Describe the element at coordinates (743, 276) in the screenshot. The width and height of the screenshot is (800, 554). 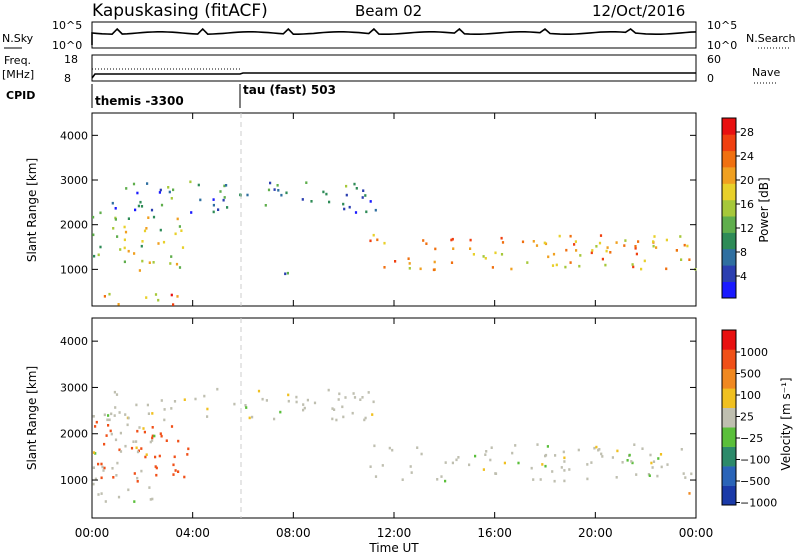
I see `colorbar-tick-label: 4` at that location.